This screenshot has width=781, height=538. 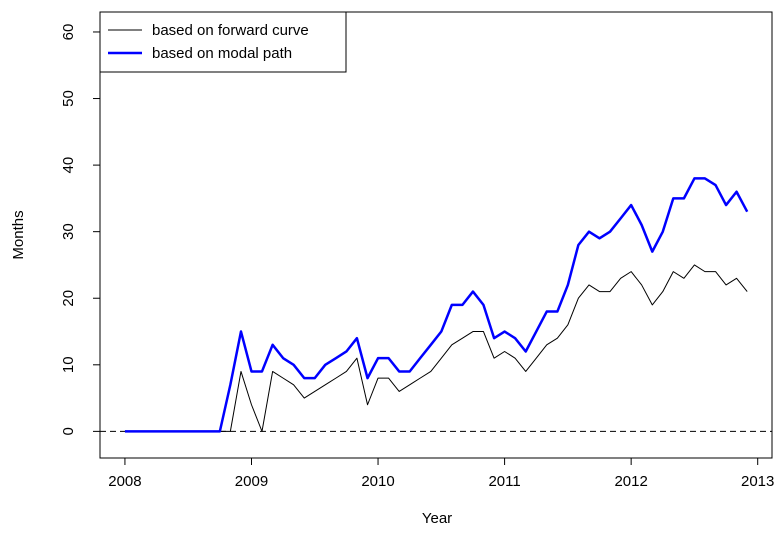 I want to click on y-tick-label: 40, so click(x=68, y=165).